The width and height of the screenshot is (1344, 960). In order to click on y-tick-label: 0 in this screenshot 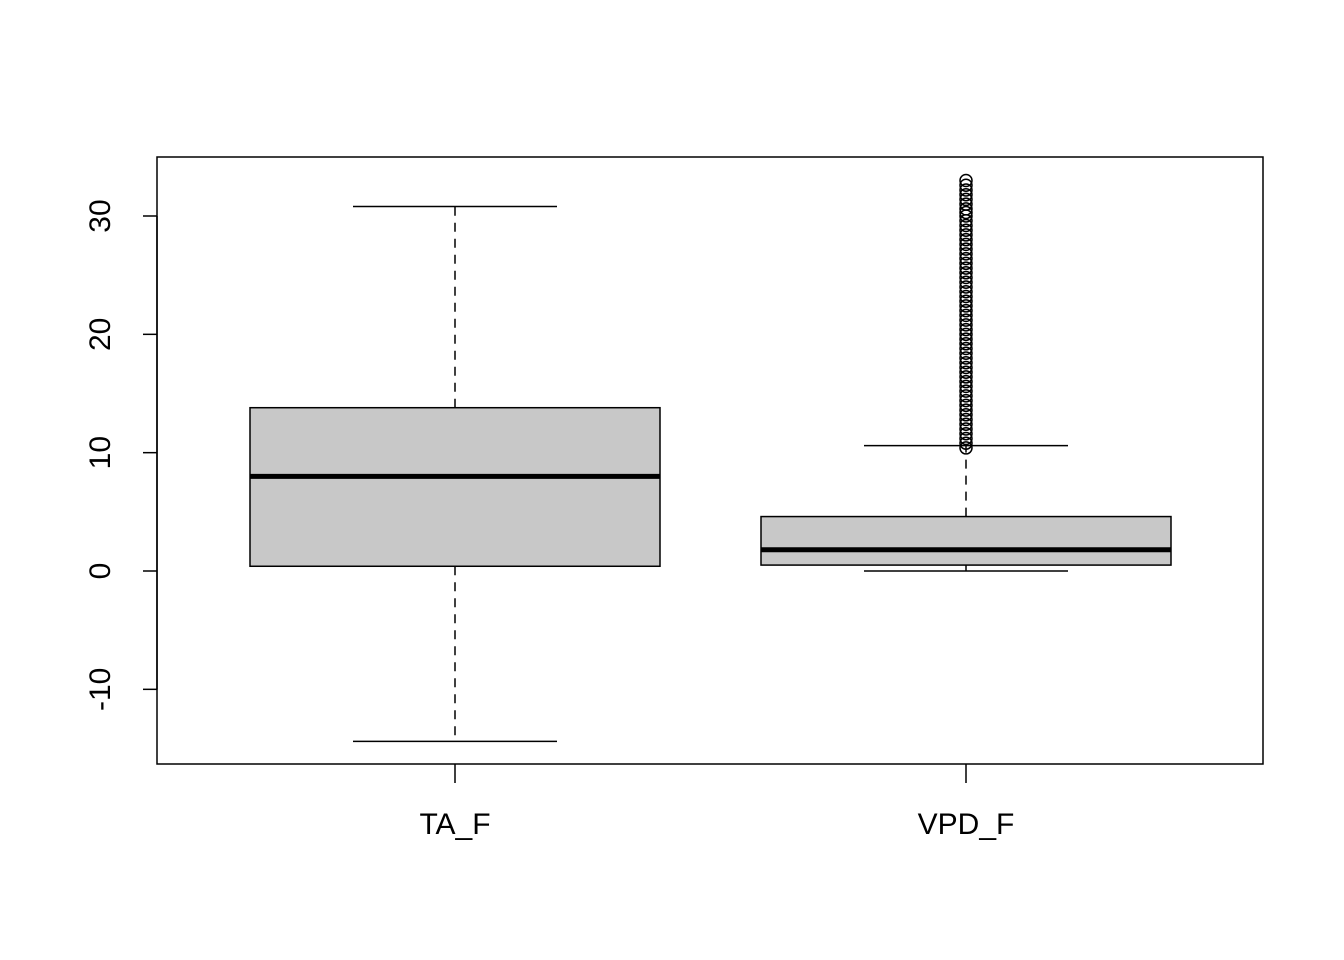, I will do `click(100, 571)`.